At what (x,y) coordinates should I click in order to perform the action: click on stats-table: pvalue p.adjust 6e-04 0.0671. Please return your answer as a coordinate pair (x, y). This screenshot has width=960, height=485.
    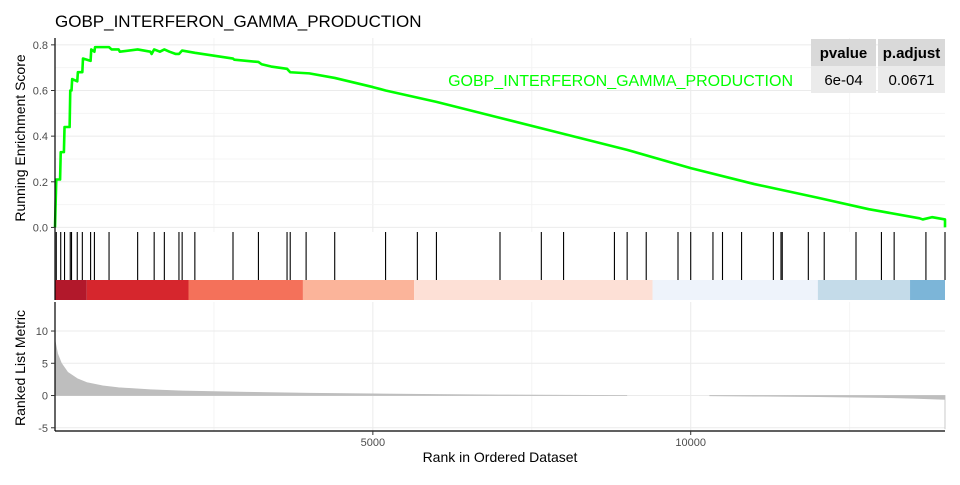
    Looking at the image, I should click on (878, 66).